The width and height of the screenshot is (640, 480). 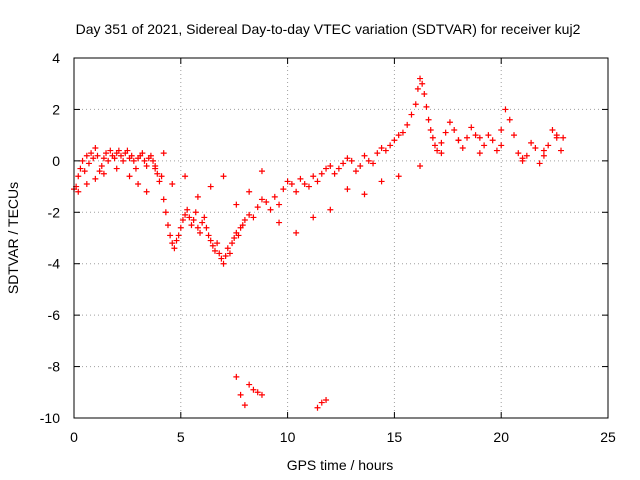 I want to click on x-tick-label: 10, so click(x=288, y=437).